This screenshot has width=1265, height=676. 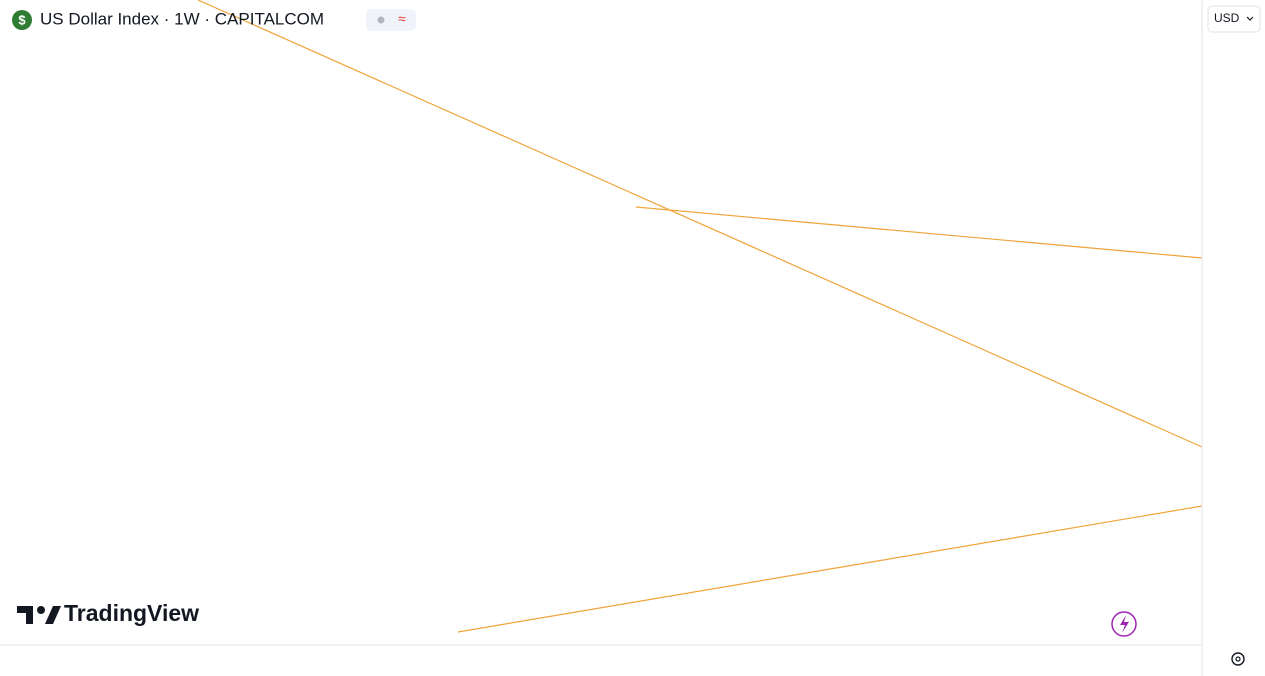 I want to click on settings-icon-core, so click(x=1238, y=659).